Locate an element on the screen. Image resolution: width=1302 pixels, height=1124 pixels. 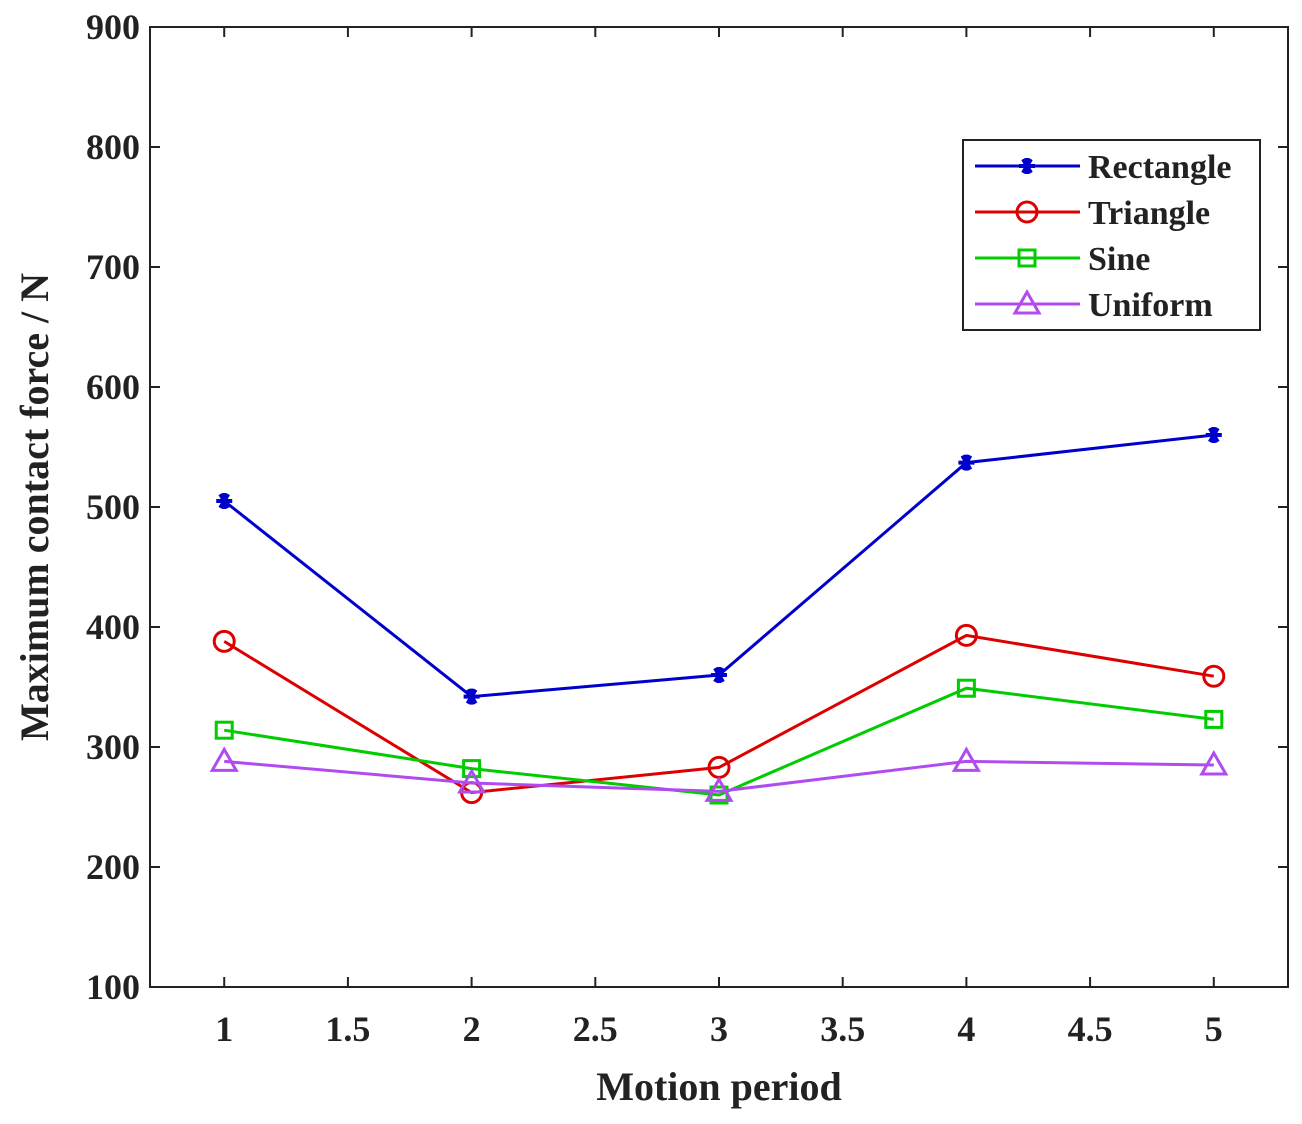
y-tick-label: 200 is located at coordinates (113, 867).